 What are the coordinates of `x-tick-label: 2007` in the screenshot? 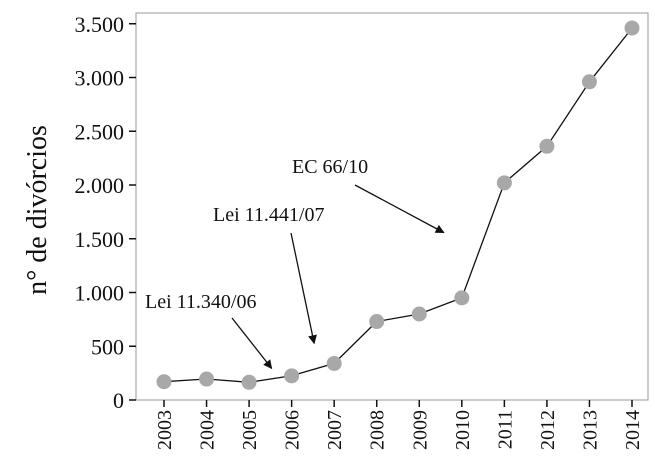 It's located at (335, 430).